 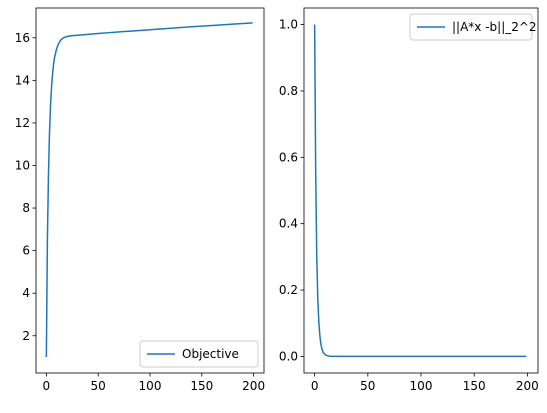 I want to click on y-tick-label: 4, so click(x=26, y=293).